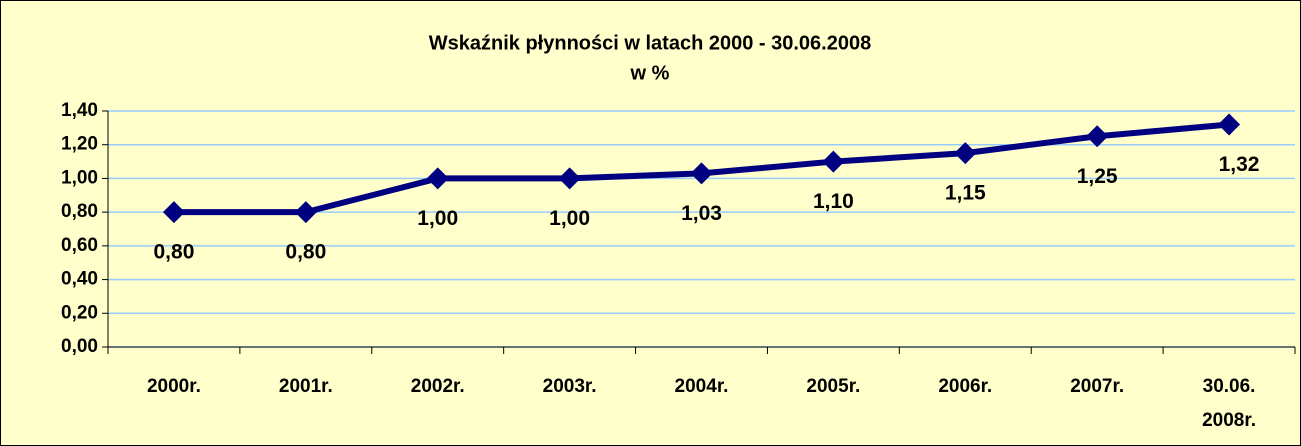 This screenshot has height=446, width=1301. I want to click on x-tick-label: 2004r., so click(701, 386).